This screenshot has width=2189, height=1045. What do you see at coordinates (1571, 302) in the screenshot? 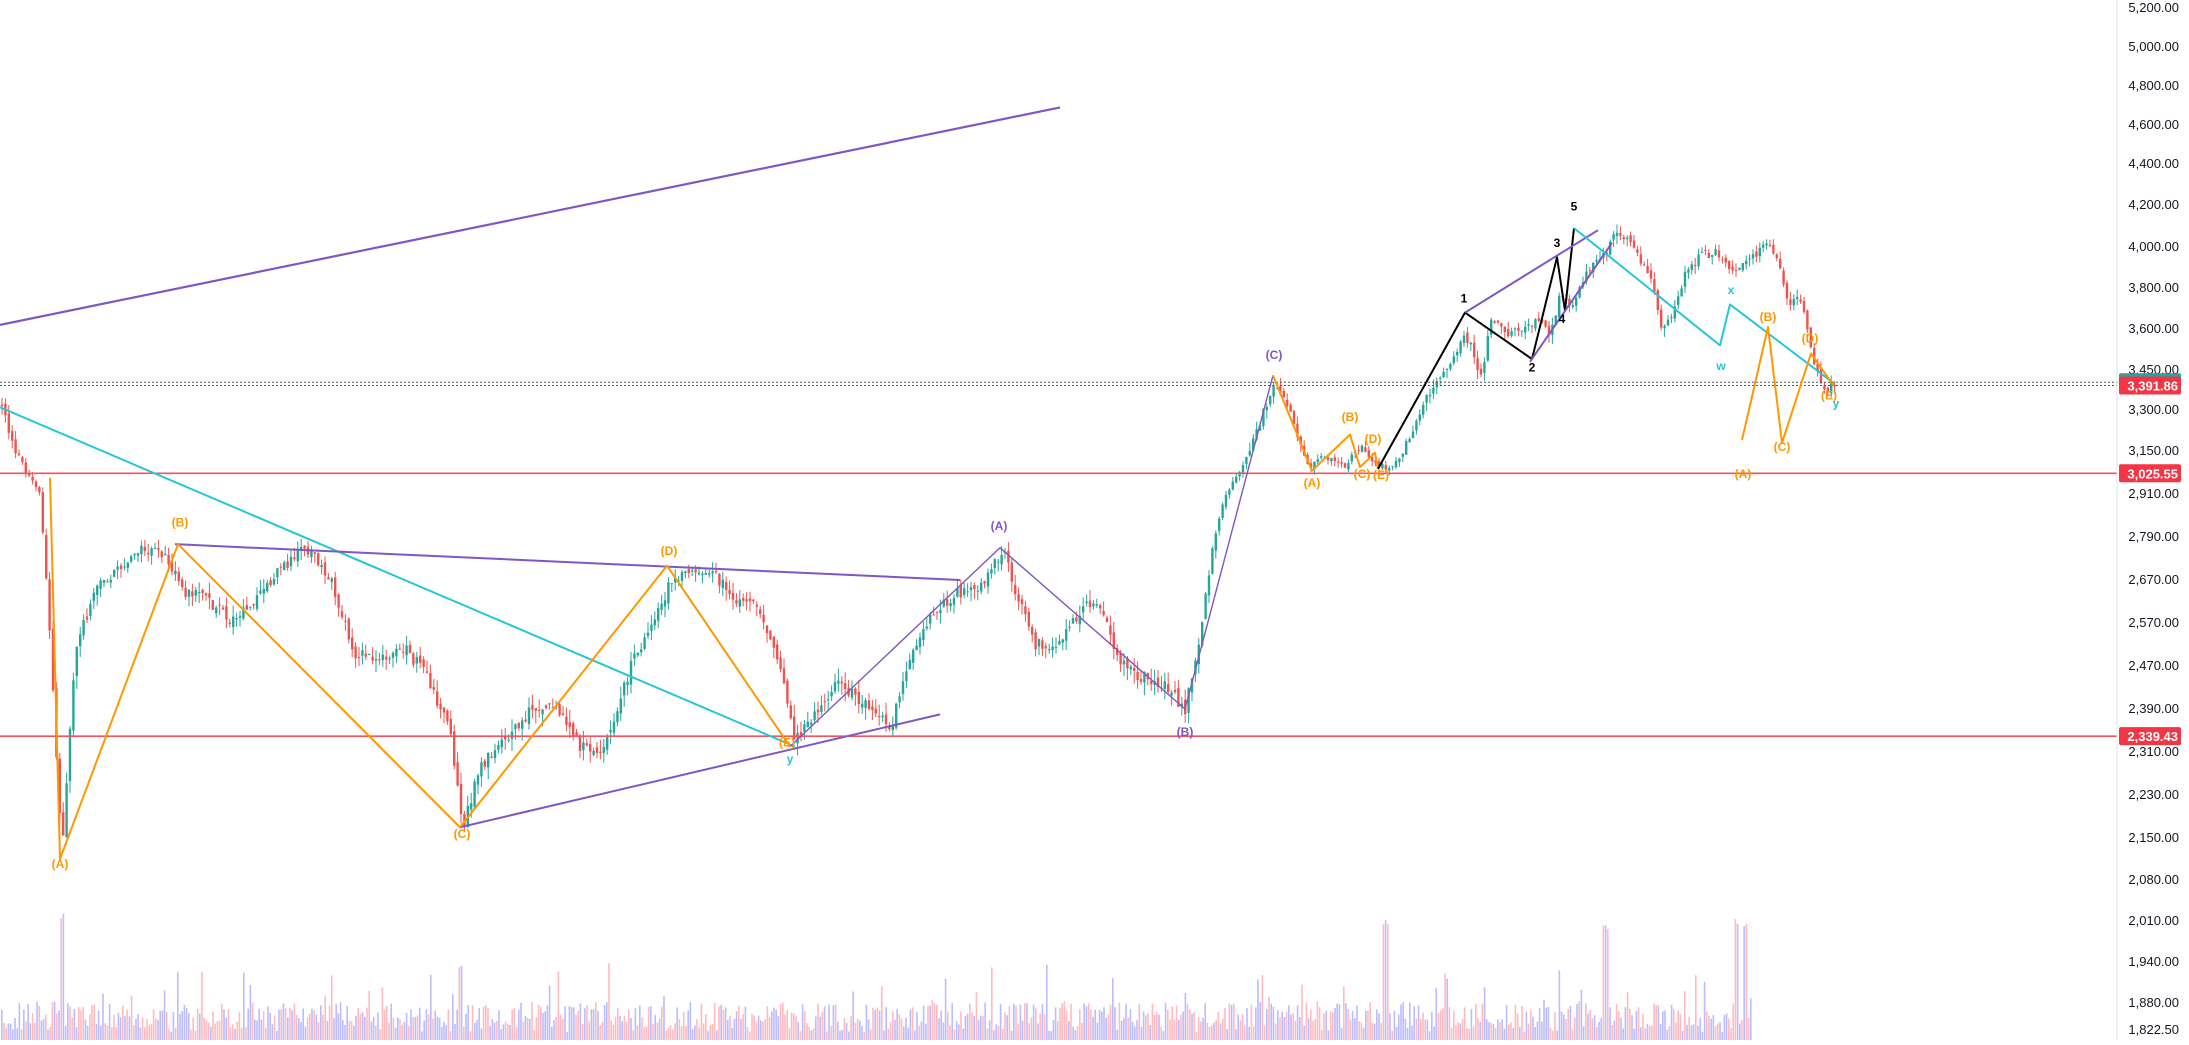
I see `purple-wedge-lower` at bounding box center [1571, 302].